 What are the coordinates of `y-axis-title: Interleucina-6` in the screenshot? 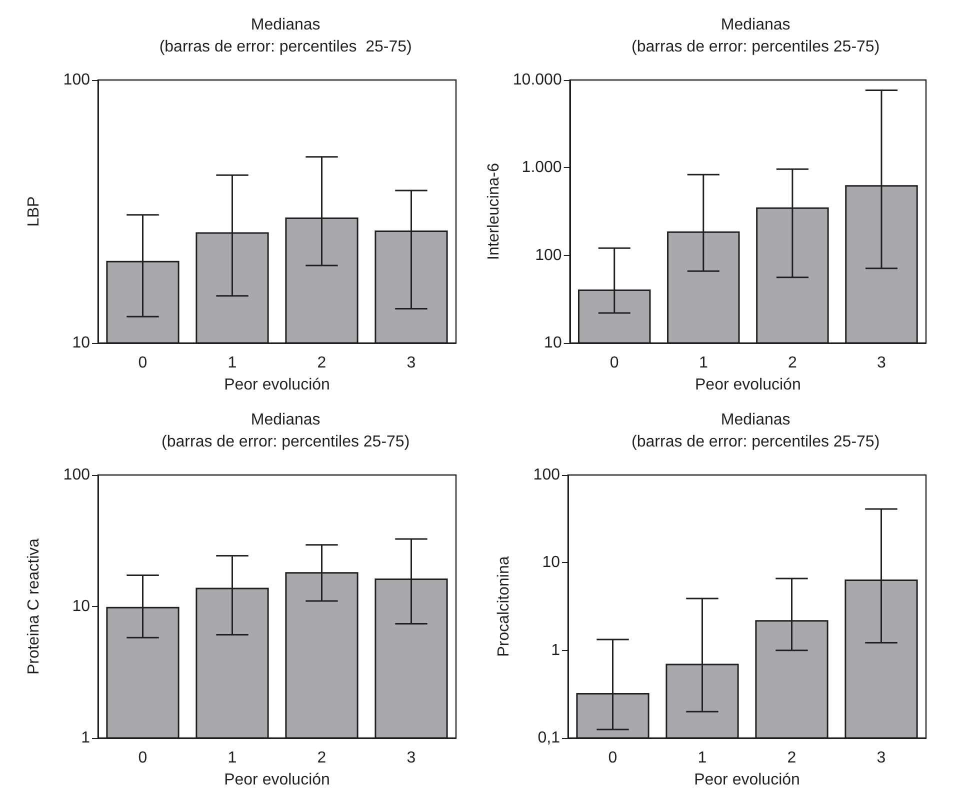 It's located at (494, 211).